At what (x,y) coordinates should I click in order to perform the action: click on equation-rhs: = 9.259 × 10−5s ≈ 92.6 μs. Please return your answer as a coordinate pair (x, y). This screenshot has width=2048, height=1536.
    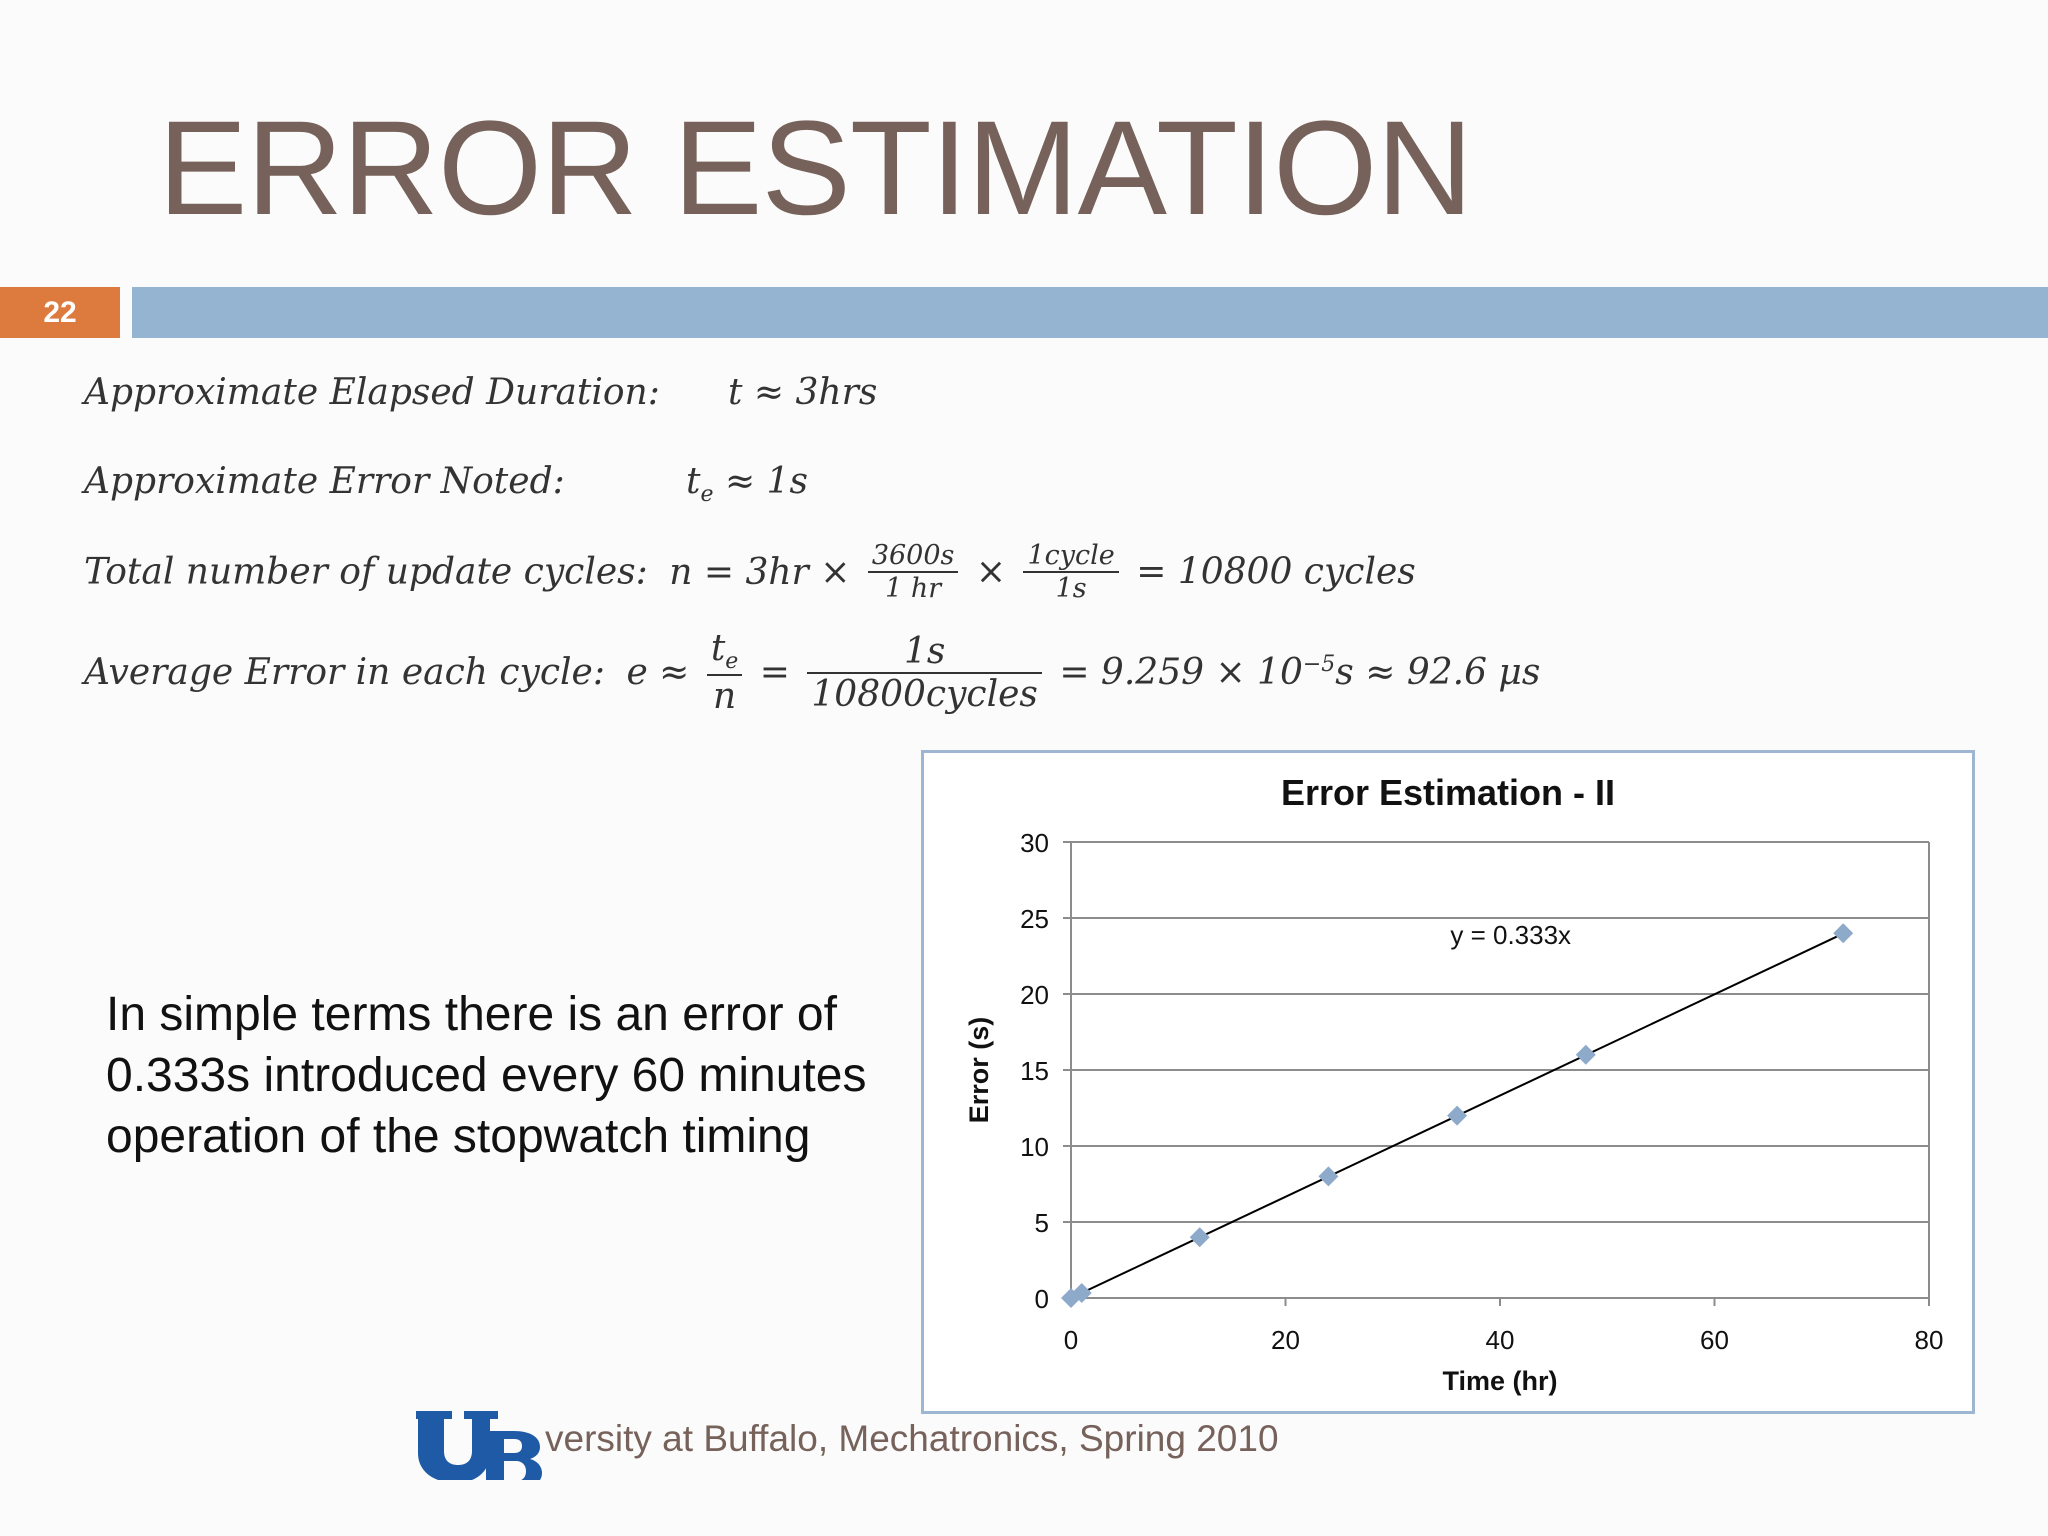
    Looking at the image, I should click on (1299, 672).